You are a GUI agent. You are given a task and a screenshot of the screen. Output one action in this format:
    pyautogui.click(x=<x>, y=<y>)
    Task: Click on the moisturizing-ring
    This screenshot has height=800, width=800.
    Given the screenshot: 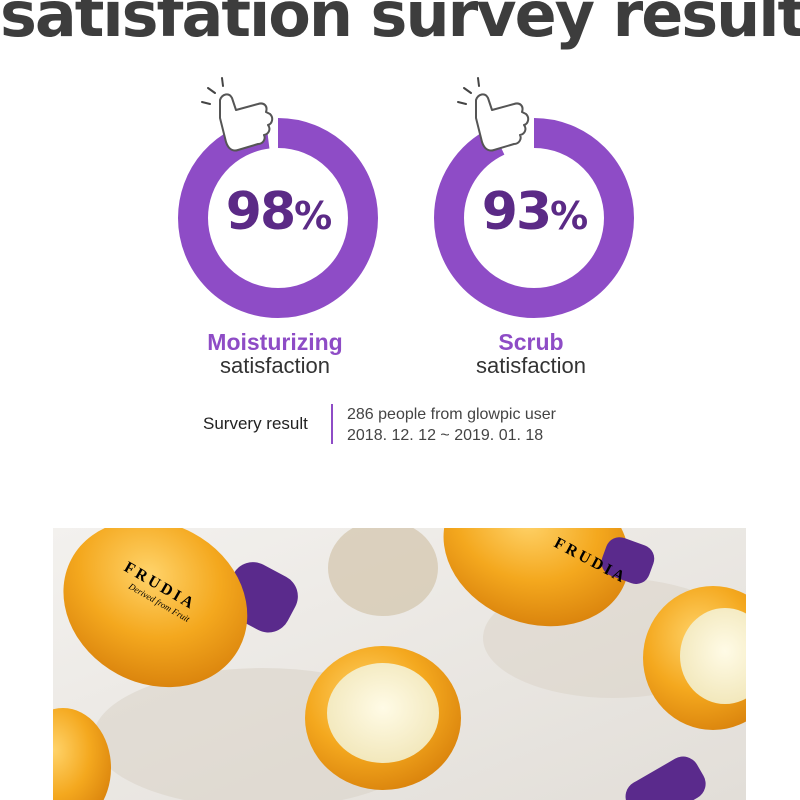 What is the action you would take?
    pyautogui.click(x=278, y=218)
    